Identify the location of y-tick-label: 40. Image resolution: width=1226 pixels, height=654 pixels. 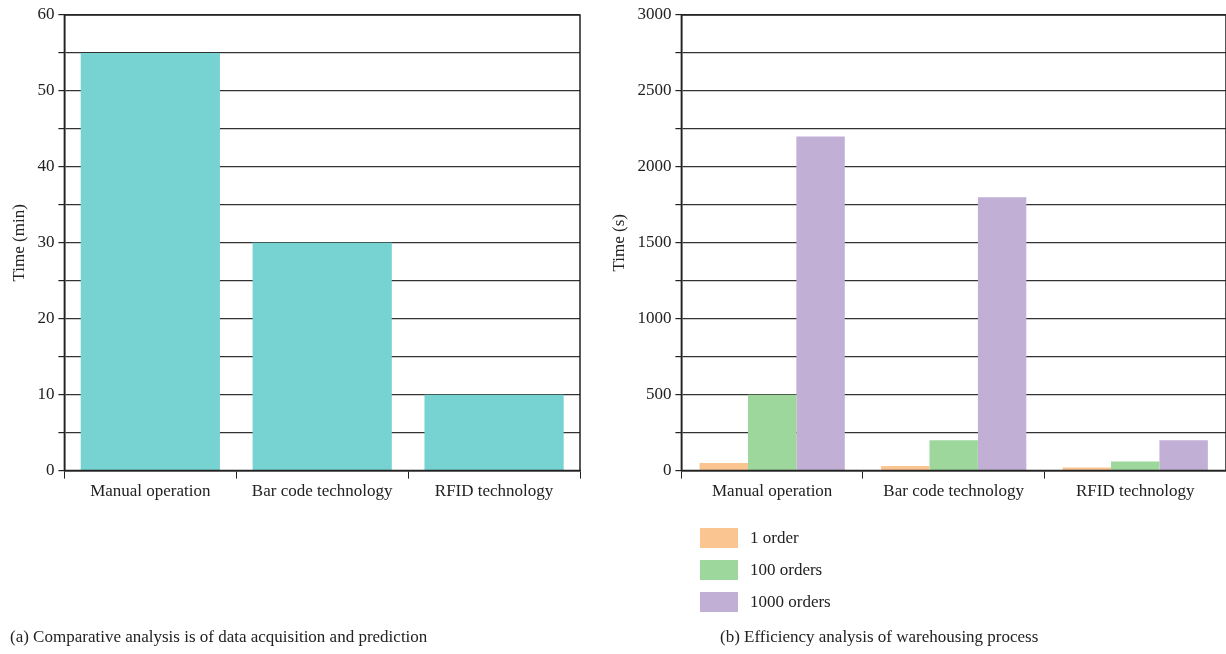
(46, 166).